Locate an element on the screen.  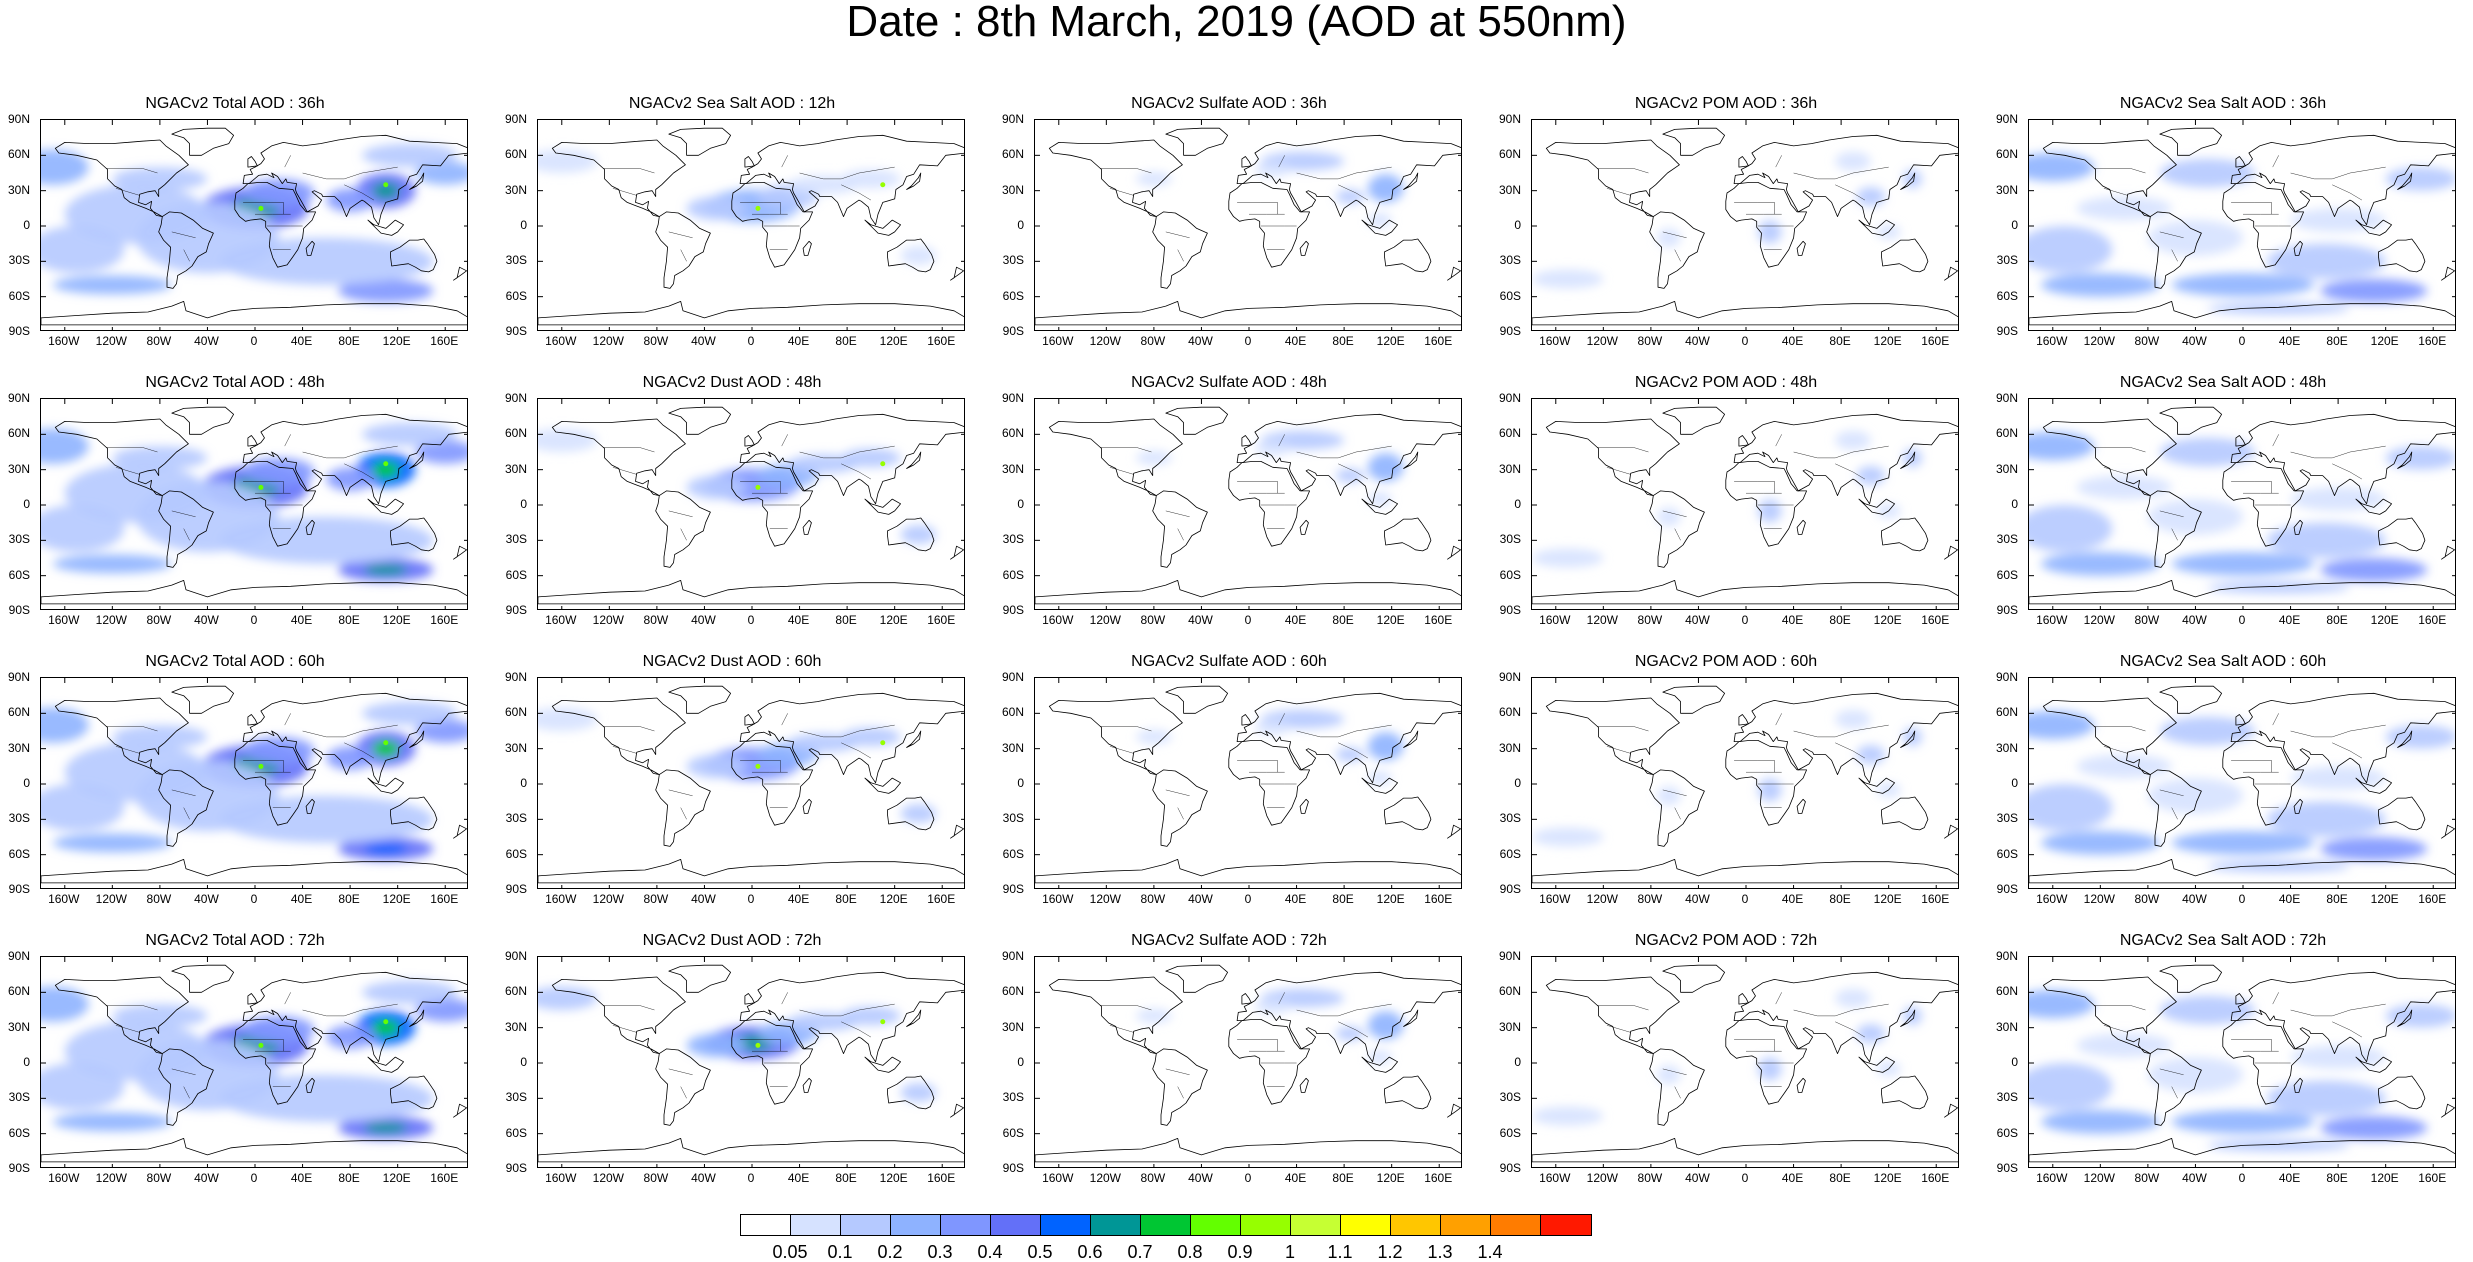
lat-tick-label: 90S is located at coordinates (19, 331).